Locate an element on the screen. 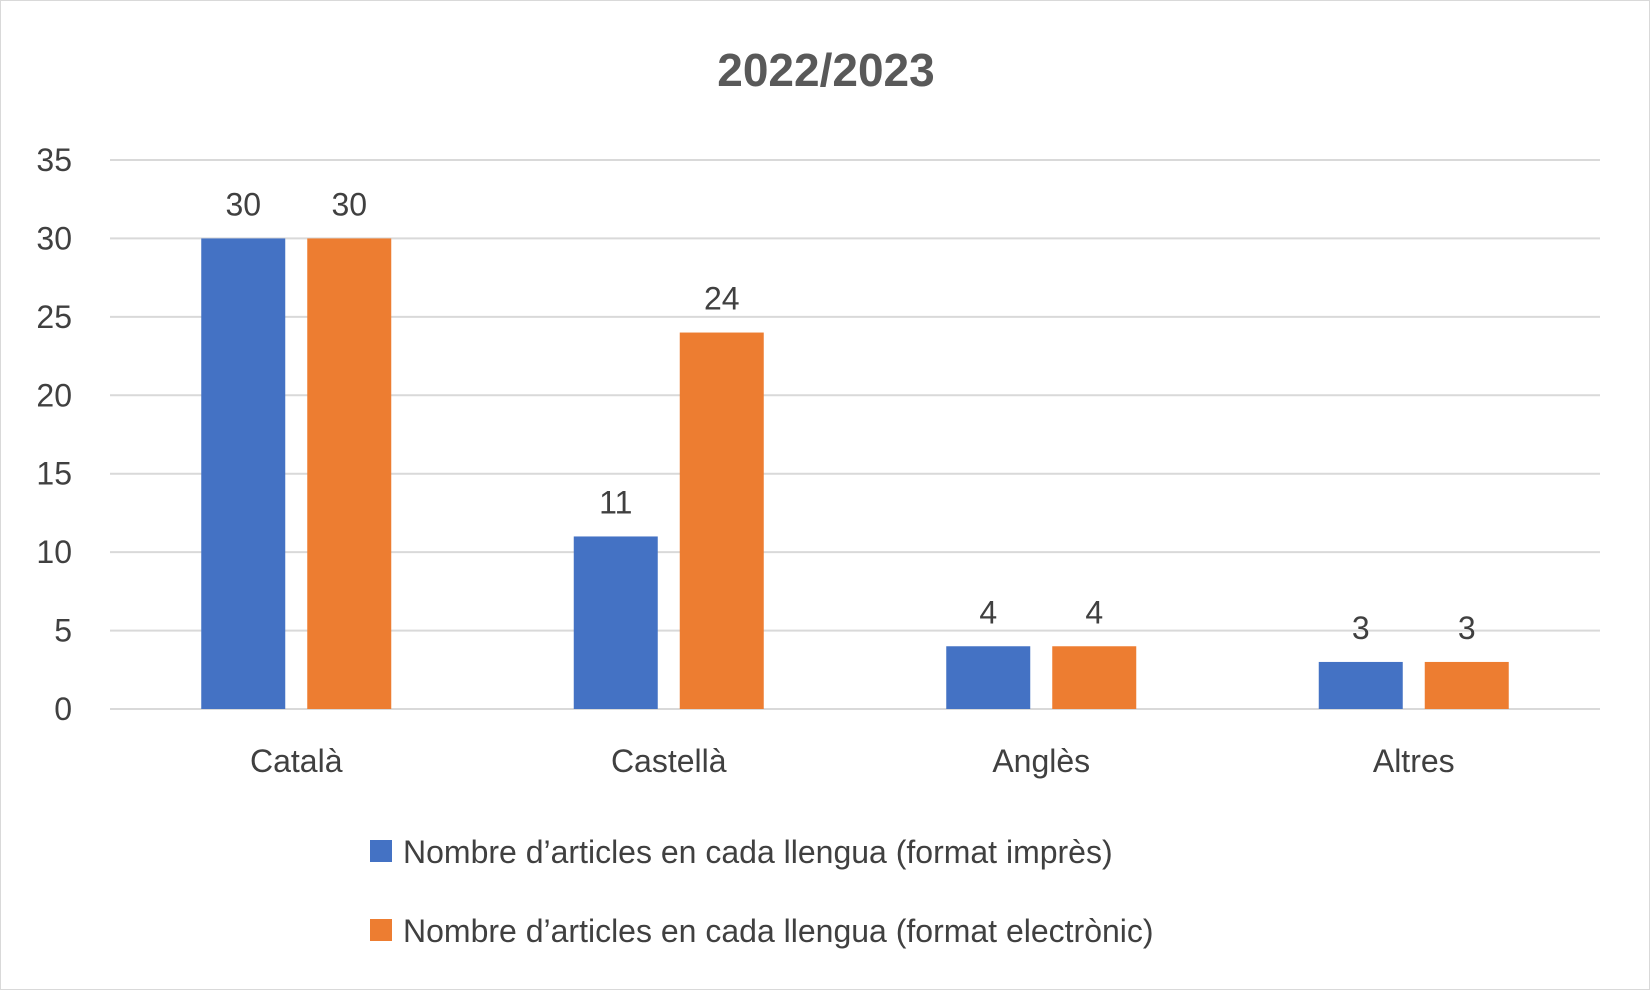 The width and height of the screenshot is (1652, 992). y-tick-label: 5 is located at coordinates (63, 631).